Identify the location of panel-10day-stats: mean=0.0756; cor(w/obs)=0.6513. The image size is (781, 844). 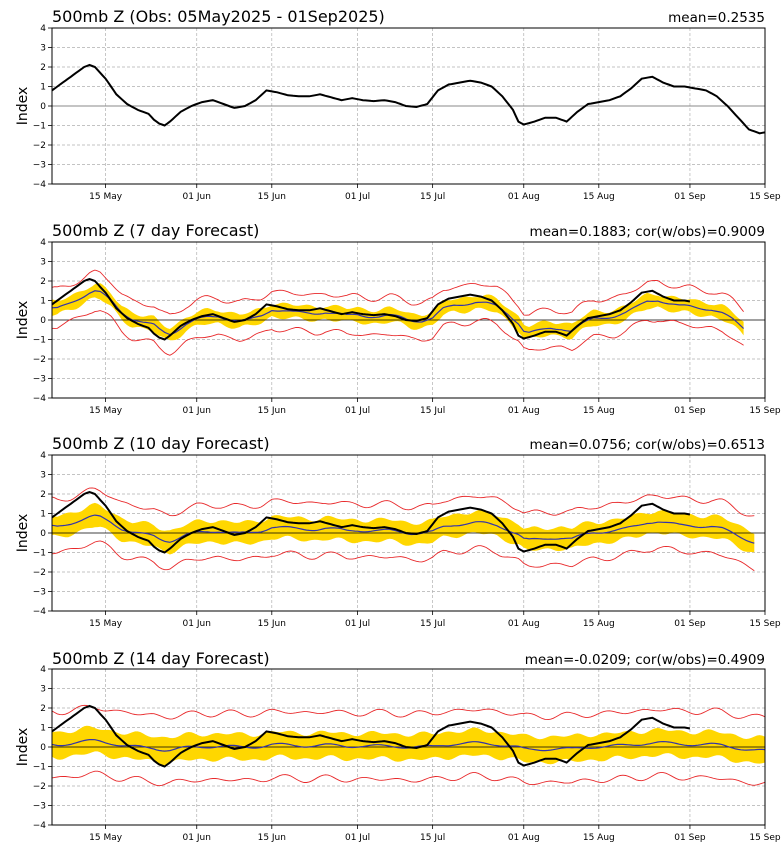
(647, 445).